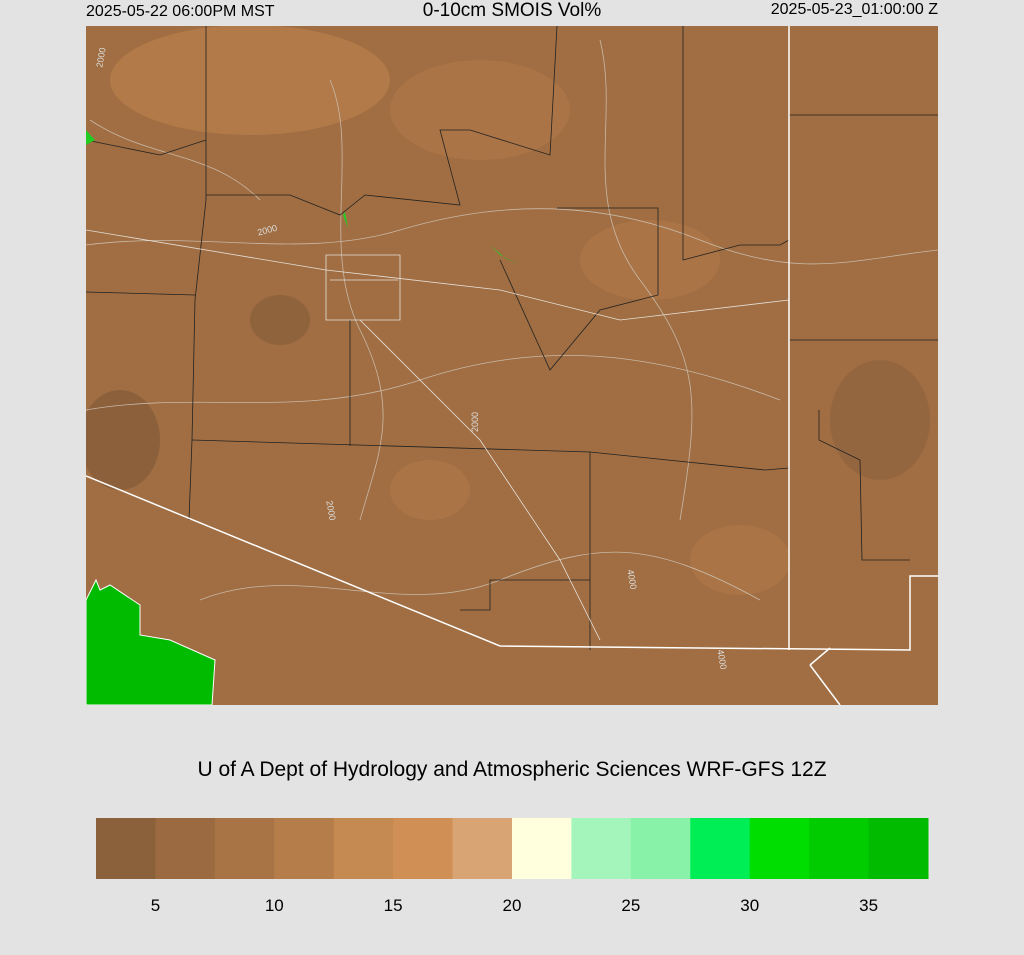  Describe the element at coordinates (512, 10) in the screenshot. I see `map-title: 0-10cm SMOIS Vol%` at that location.